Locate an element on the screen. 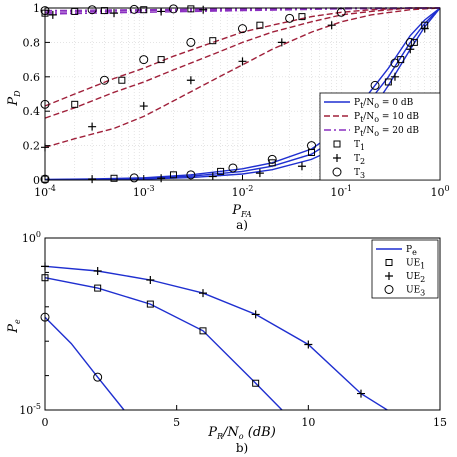 Image resolution: width=457 pixels, height=457 pixels. x-tick-label: 10⁻² is located at coordinates (243, 191).